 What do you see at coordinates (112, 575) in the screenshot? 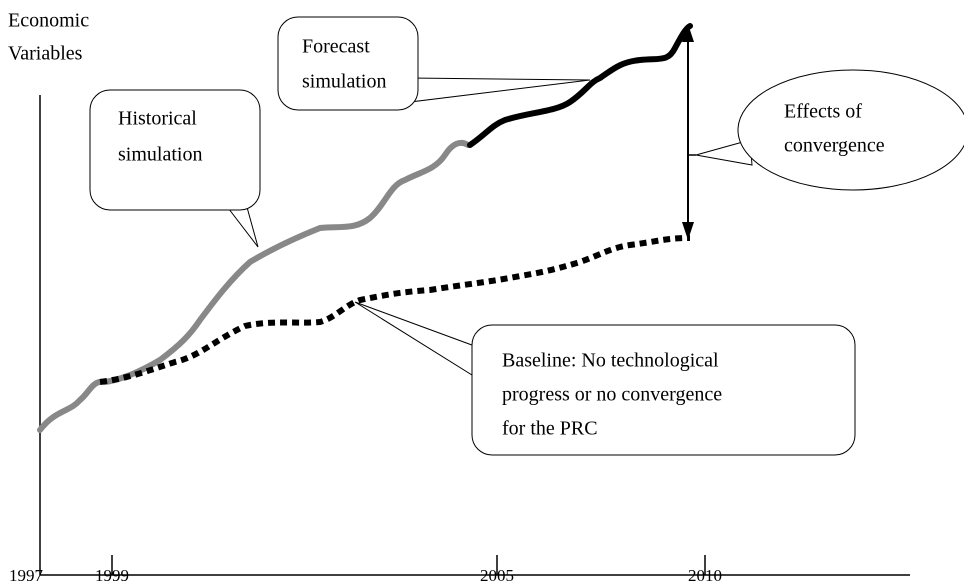
I see `x-tick-label: 1999` at bounding box center [112, 575].